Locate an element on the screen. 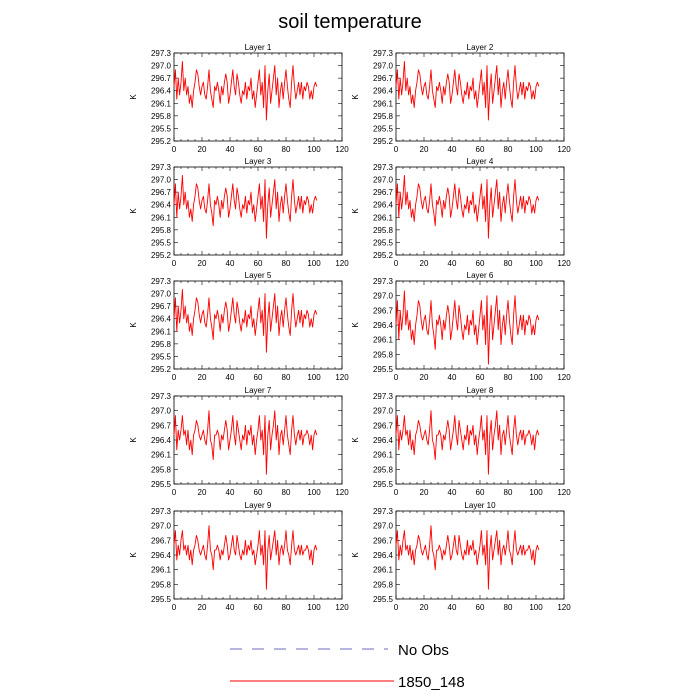  layer-3-y-tick-label: 297.0 is located at coordinates (161, 180).